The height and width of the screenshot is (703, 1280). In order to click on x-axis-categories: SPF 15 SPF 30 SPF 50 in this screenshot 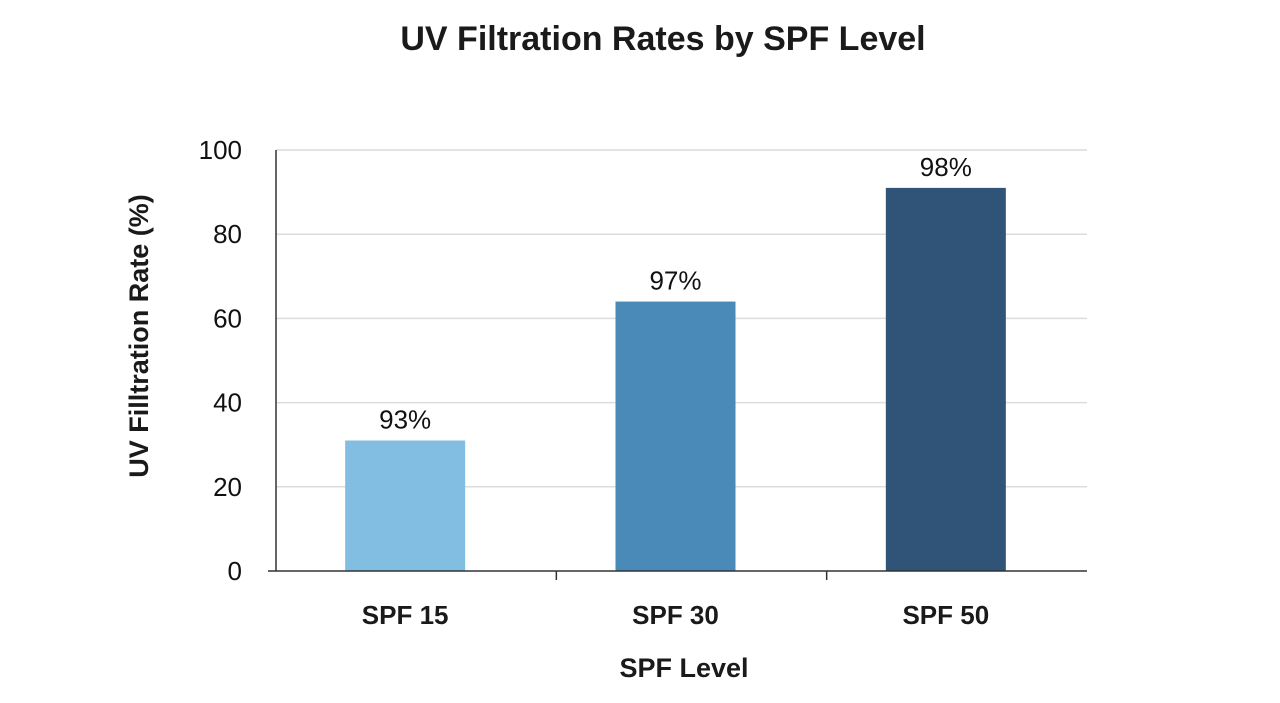, I will do `click(675, 615)`.